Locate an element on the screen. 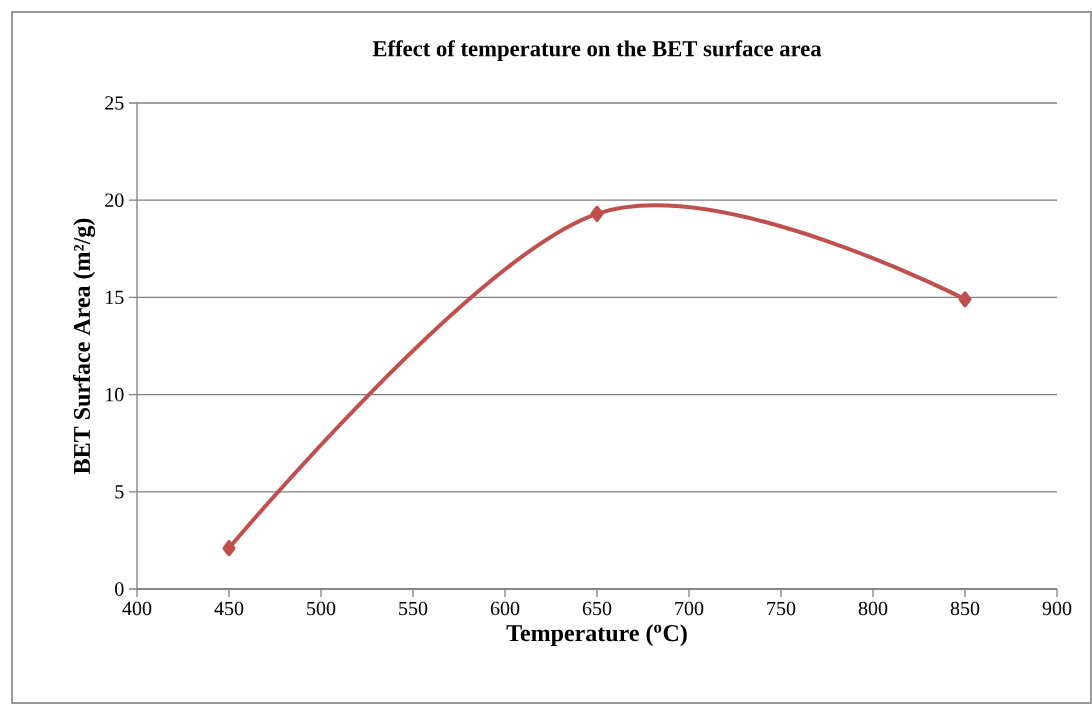 The height and width of the screenshot is (704, 1092). x-tick-label: 600 is located at coordinates (505, 608).